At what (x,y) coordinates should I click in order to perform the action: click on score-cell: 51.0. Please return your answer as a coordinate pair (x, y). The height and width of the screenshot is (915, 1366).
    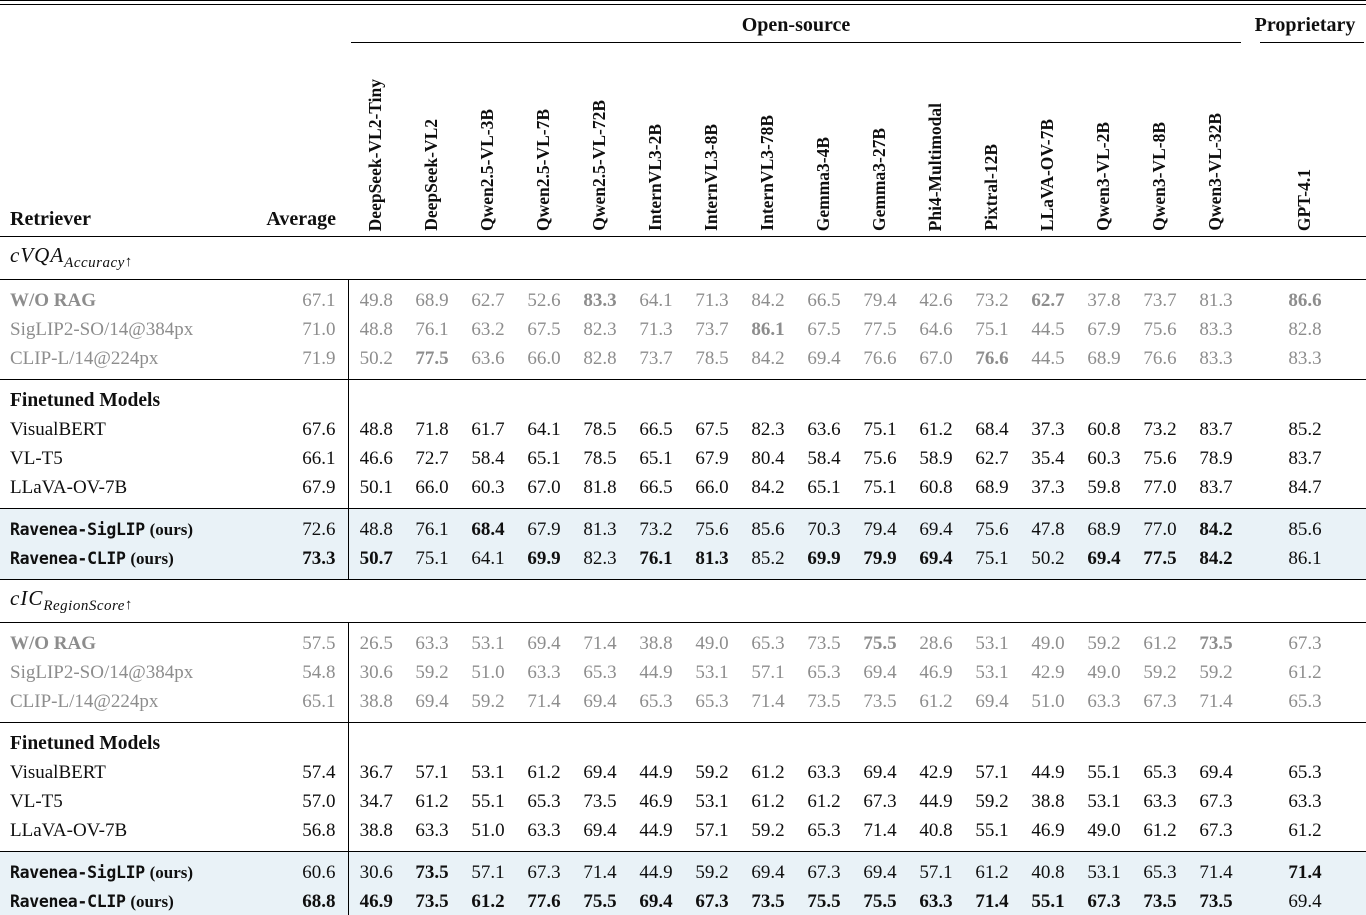
    Looking at the image, I should click on (488, 830).